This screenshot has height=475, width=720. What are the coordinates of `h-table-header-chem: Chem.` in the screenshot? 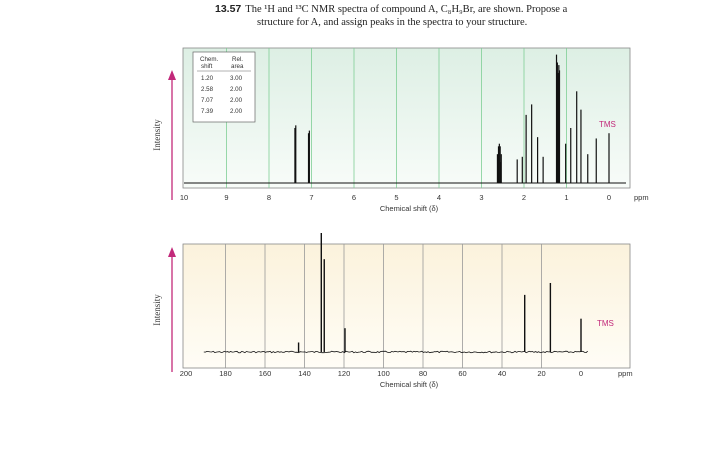 It's located at (209, 59).